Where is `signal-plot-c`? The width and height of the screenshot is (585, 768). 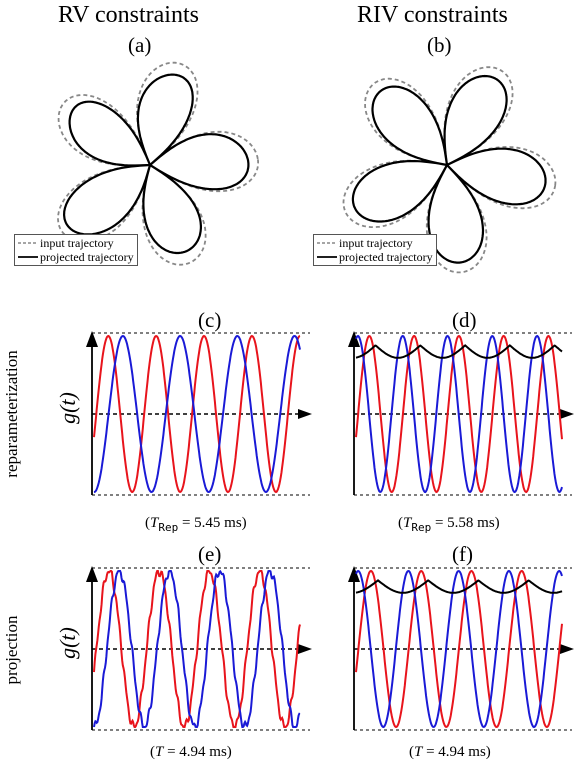
signal-plot-c is located at coordinates (199, 413).